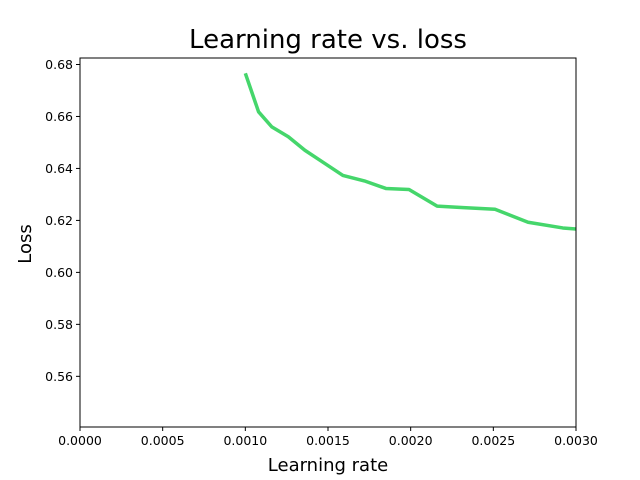 The image size is (640, 480). What do you see at coordinates (493, 440) in the screenshot?
I see `x-tick-label: 0.0025` at bounding box center [493, 440].